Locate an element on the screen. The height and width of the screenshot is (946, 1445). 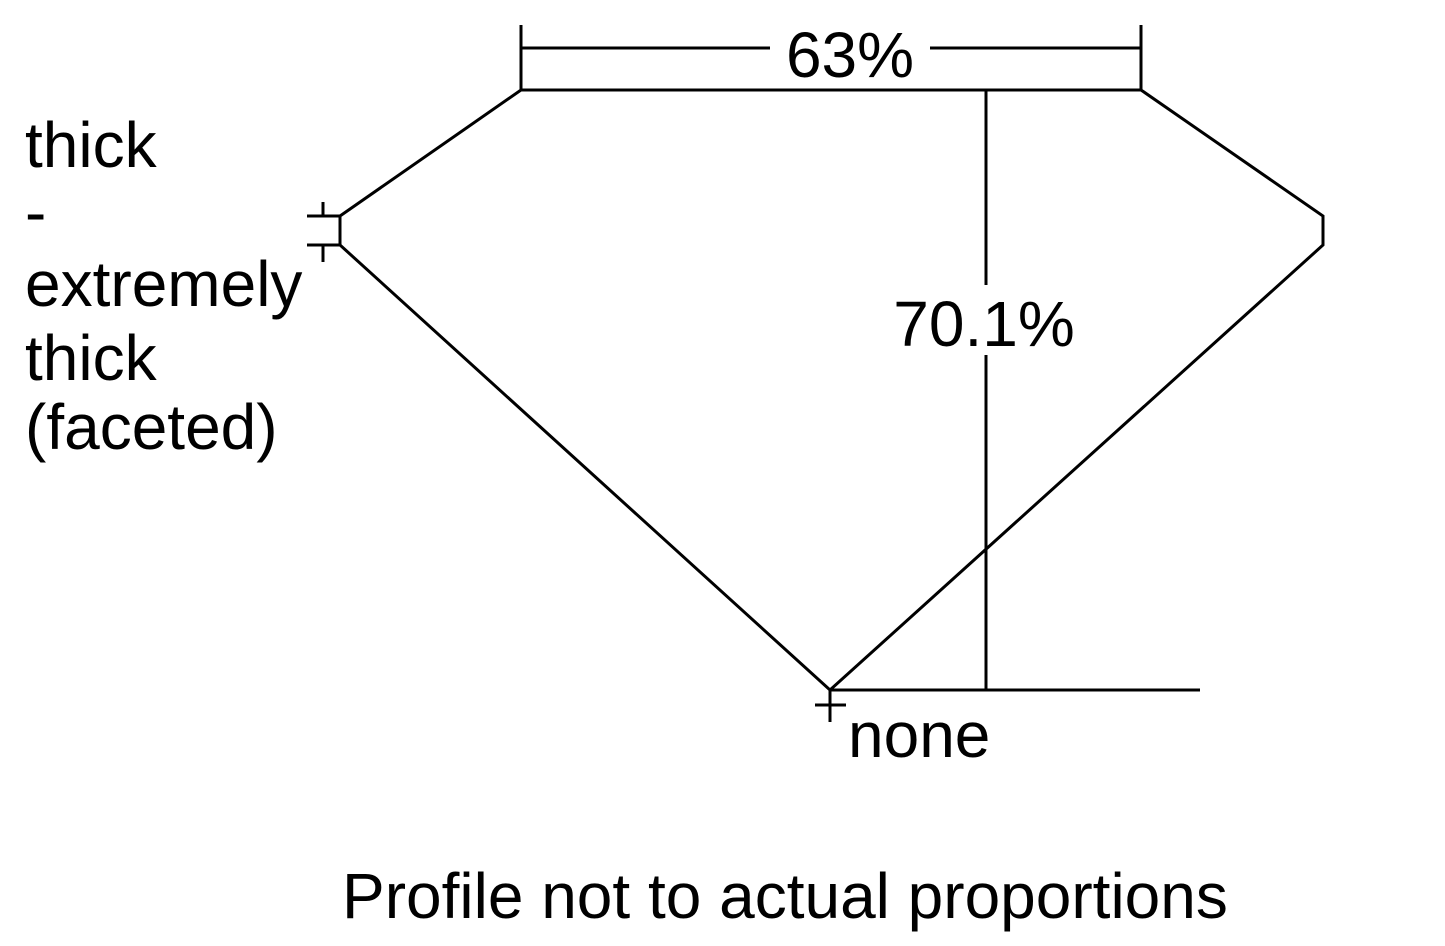
caption: Profile not to actual proportions is located at coordinates (785, 896).